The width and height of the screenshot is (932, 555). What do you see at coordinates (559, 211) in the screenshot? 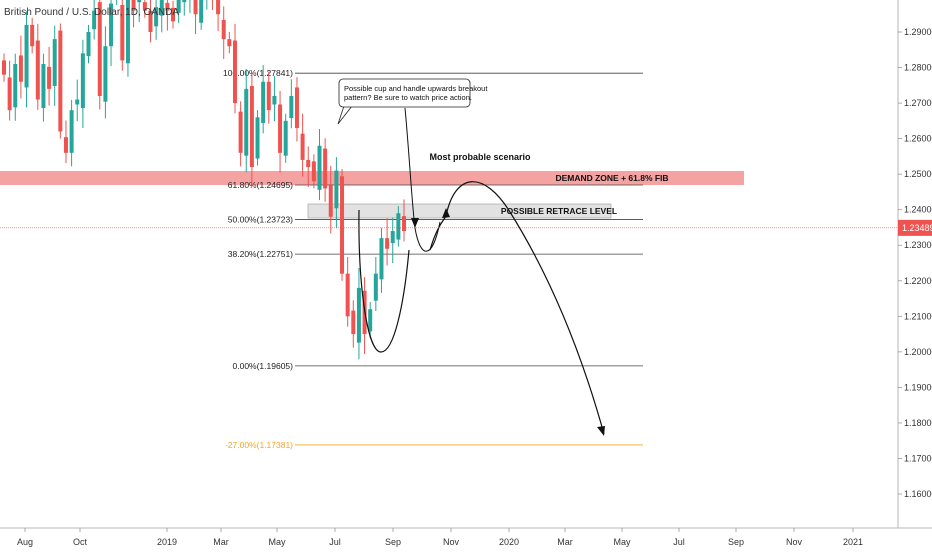
I see `retrace-level-label: POSSIBLE RETRACE LEVEL` at bounding box center [559, 211].